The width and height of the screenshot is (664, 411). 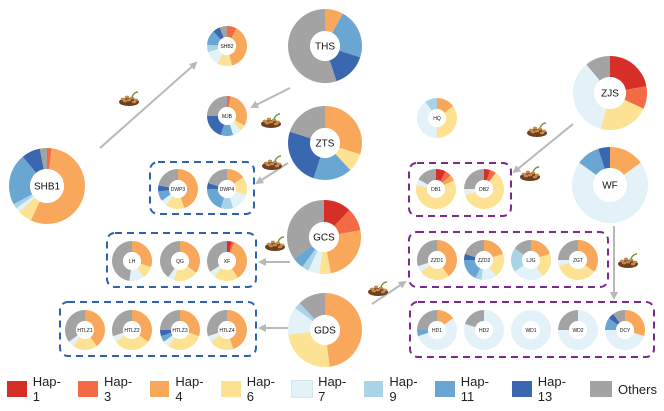 I want to click on slice-htlz4-others, so click(x=217, y=323).